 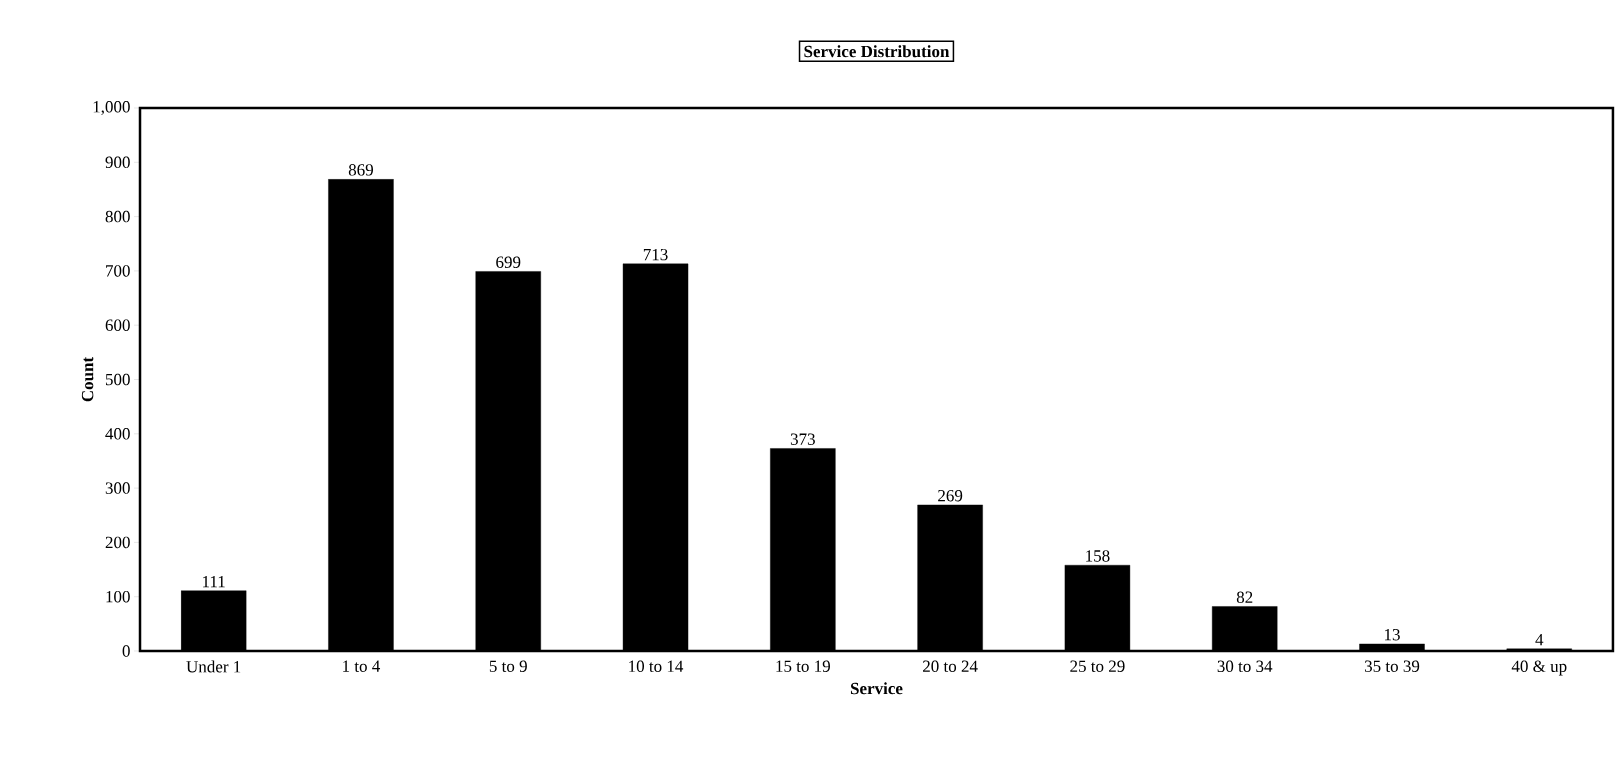 What do you see at coordinates (1539, 668) in the screenshot?
I see `x-tick-label: 40 & up` at bounding box center [1539, 668].